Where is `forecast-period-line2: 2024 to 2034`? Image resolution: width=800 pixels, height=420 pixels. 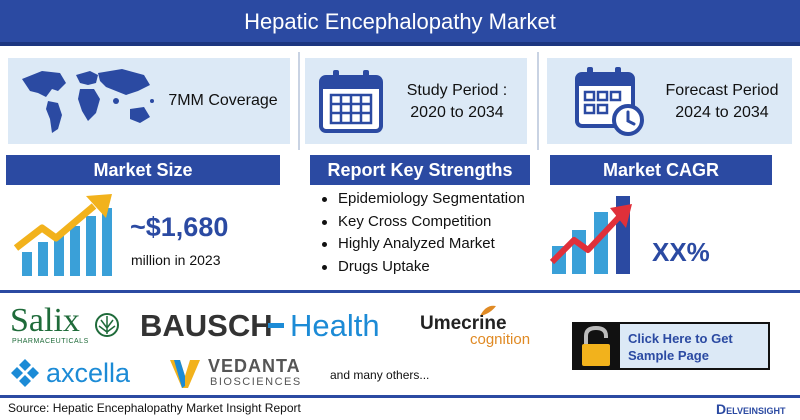
forecast-period-line2: 2024 to 2034 is located at coordinates (722, 112).